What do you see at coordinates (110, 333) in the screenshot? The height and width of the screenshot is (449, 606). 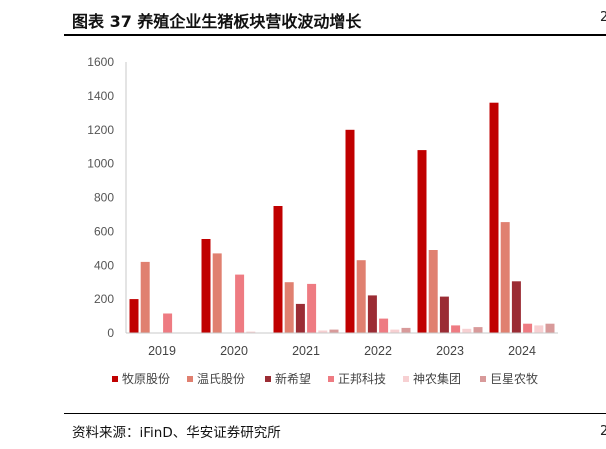 I see `y-tick-label: 0` at bounding box center [110, 333].